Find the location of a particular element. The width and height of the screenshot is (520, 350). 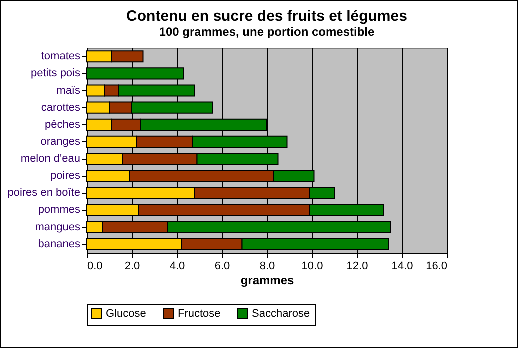

x-tick-label: 16.0 is located at coordinates (437, 266).